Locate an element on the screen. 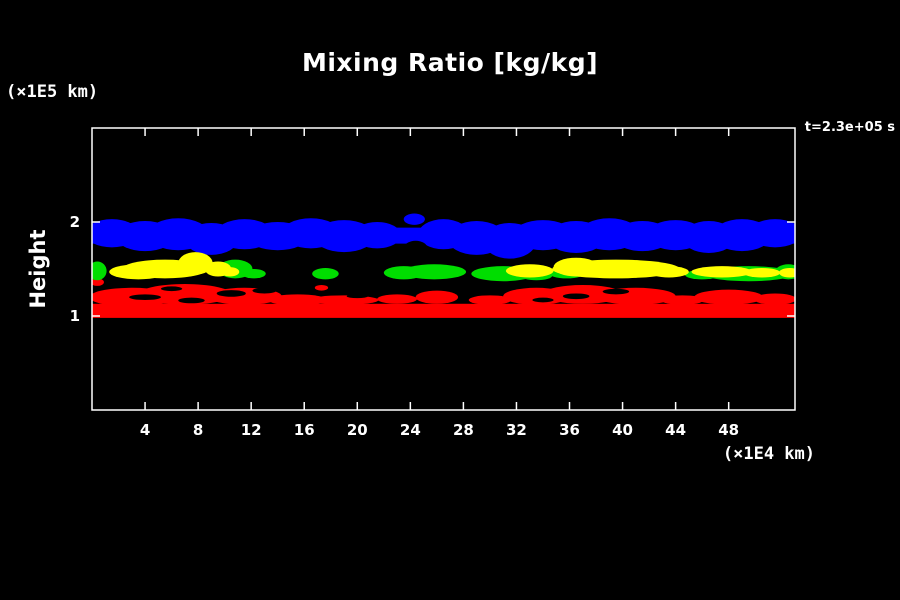  x-tick-label: 32 is located at coordinates (516, 430).